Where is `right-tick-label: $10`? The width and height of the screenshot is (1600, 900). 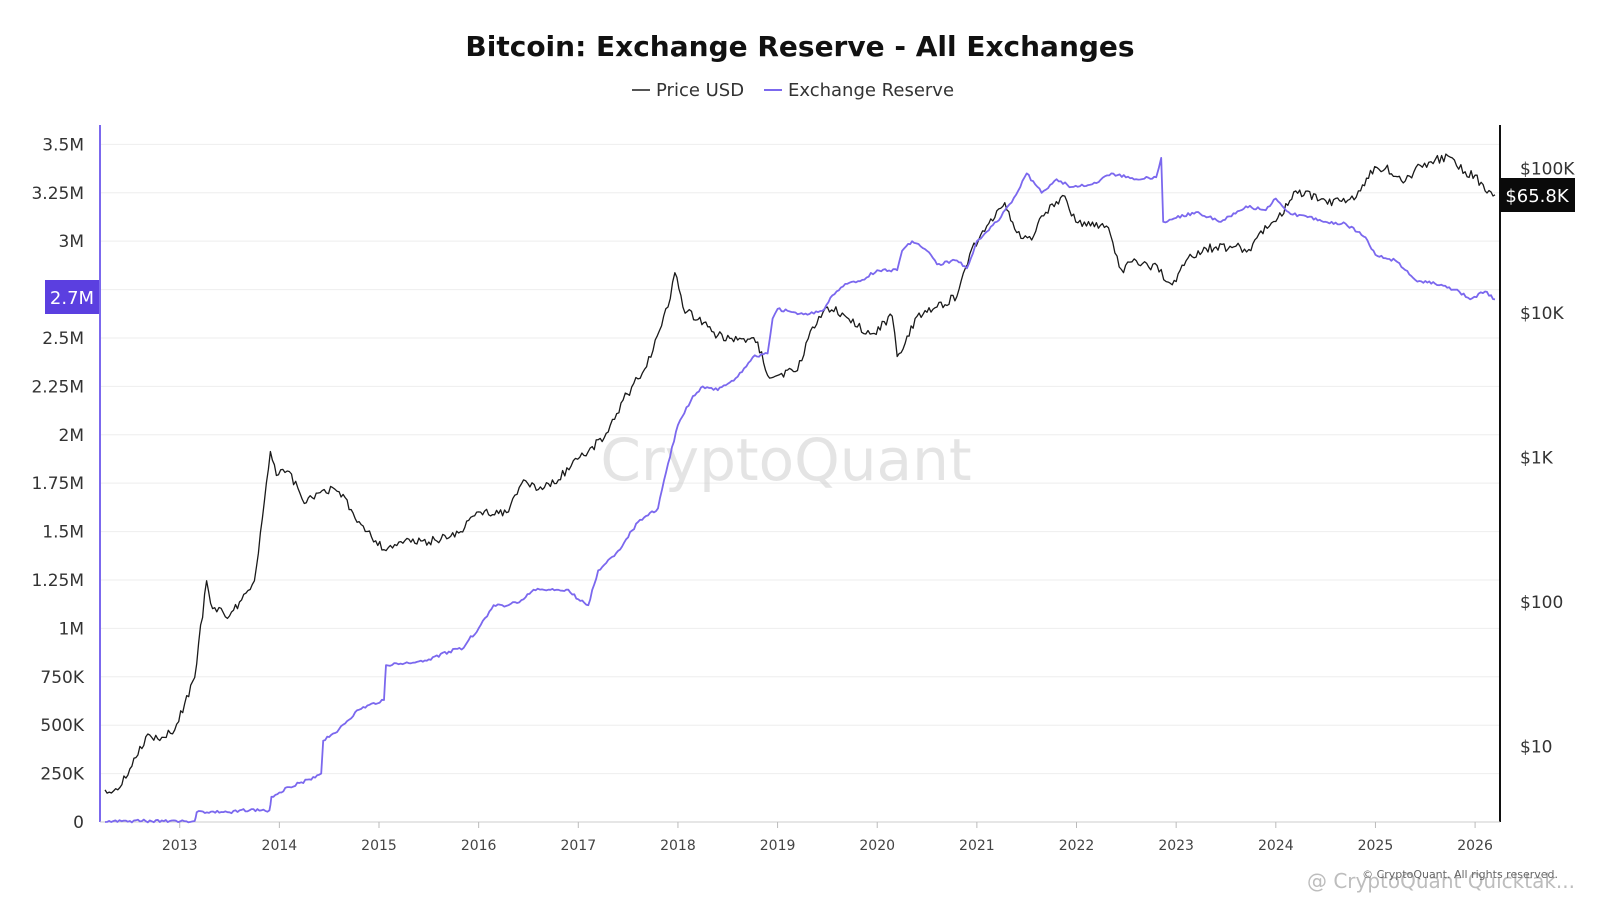
right-tick-label: $10 is located at coordinates (1536, 747).